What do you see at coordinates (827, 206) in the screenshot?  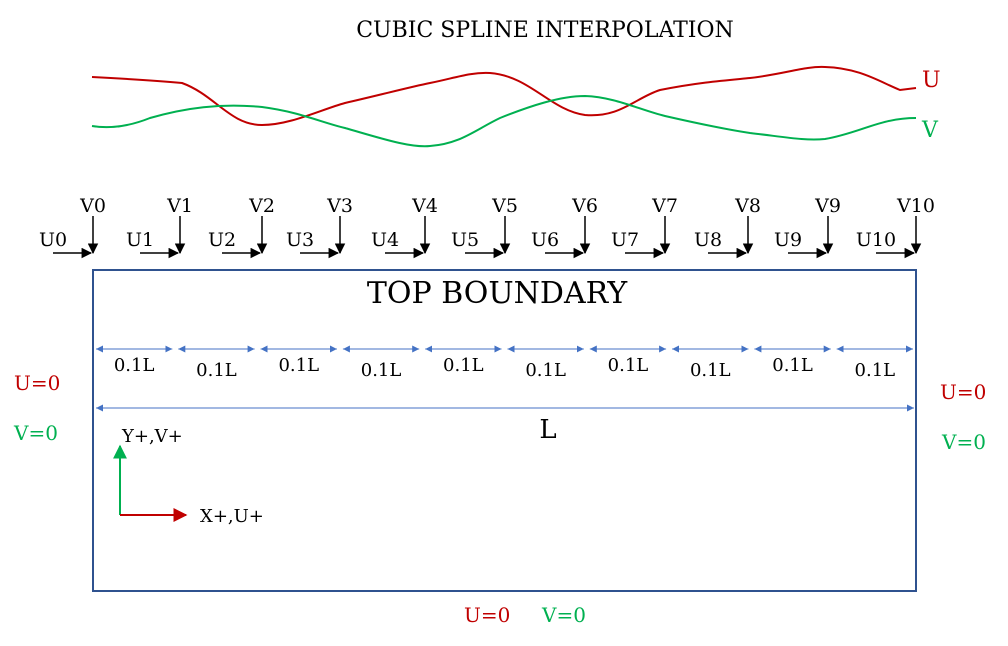 I see `v-node-label: V9` at bounding box center [827, 206].